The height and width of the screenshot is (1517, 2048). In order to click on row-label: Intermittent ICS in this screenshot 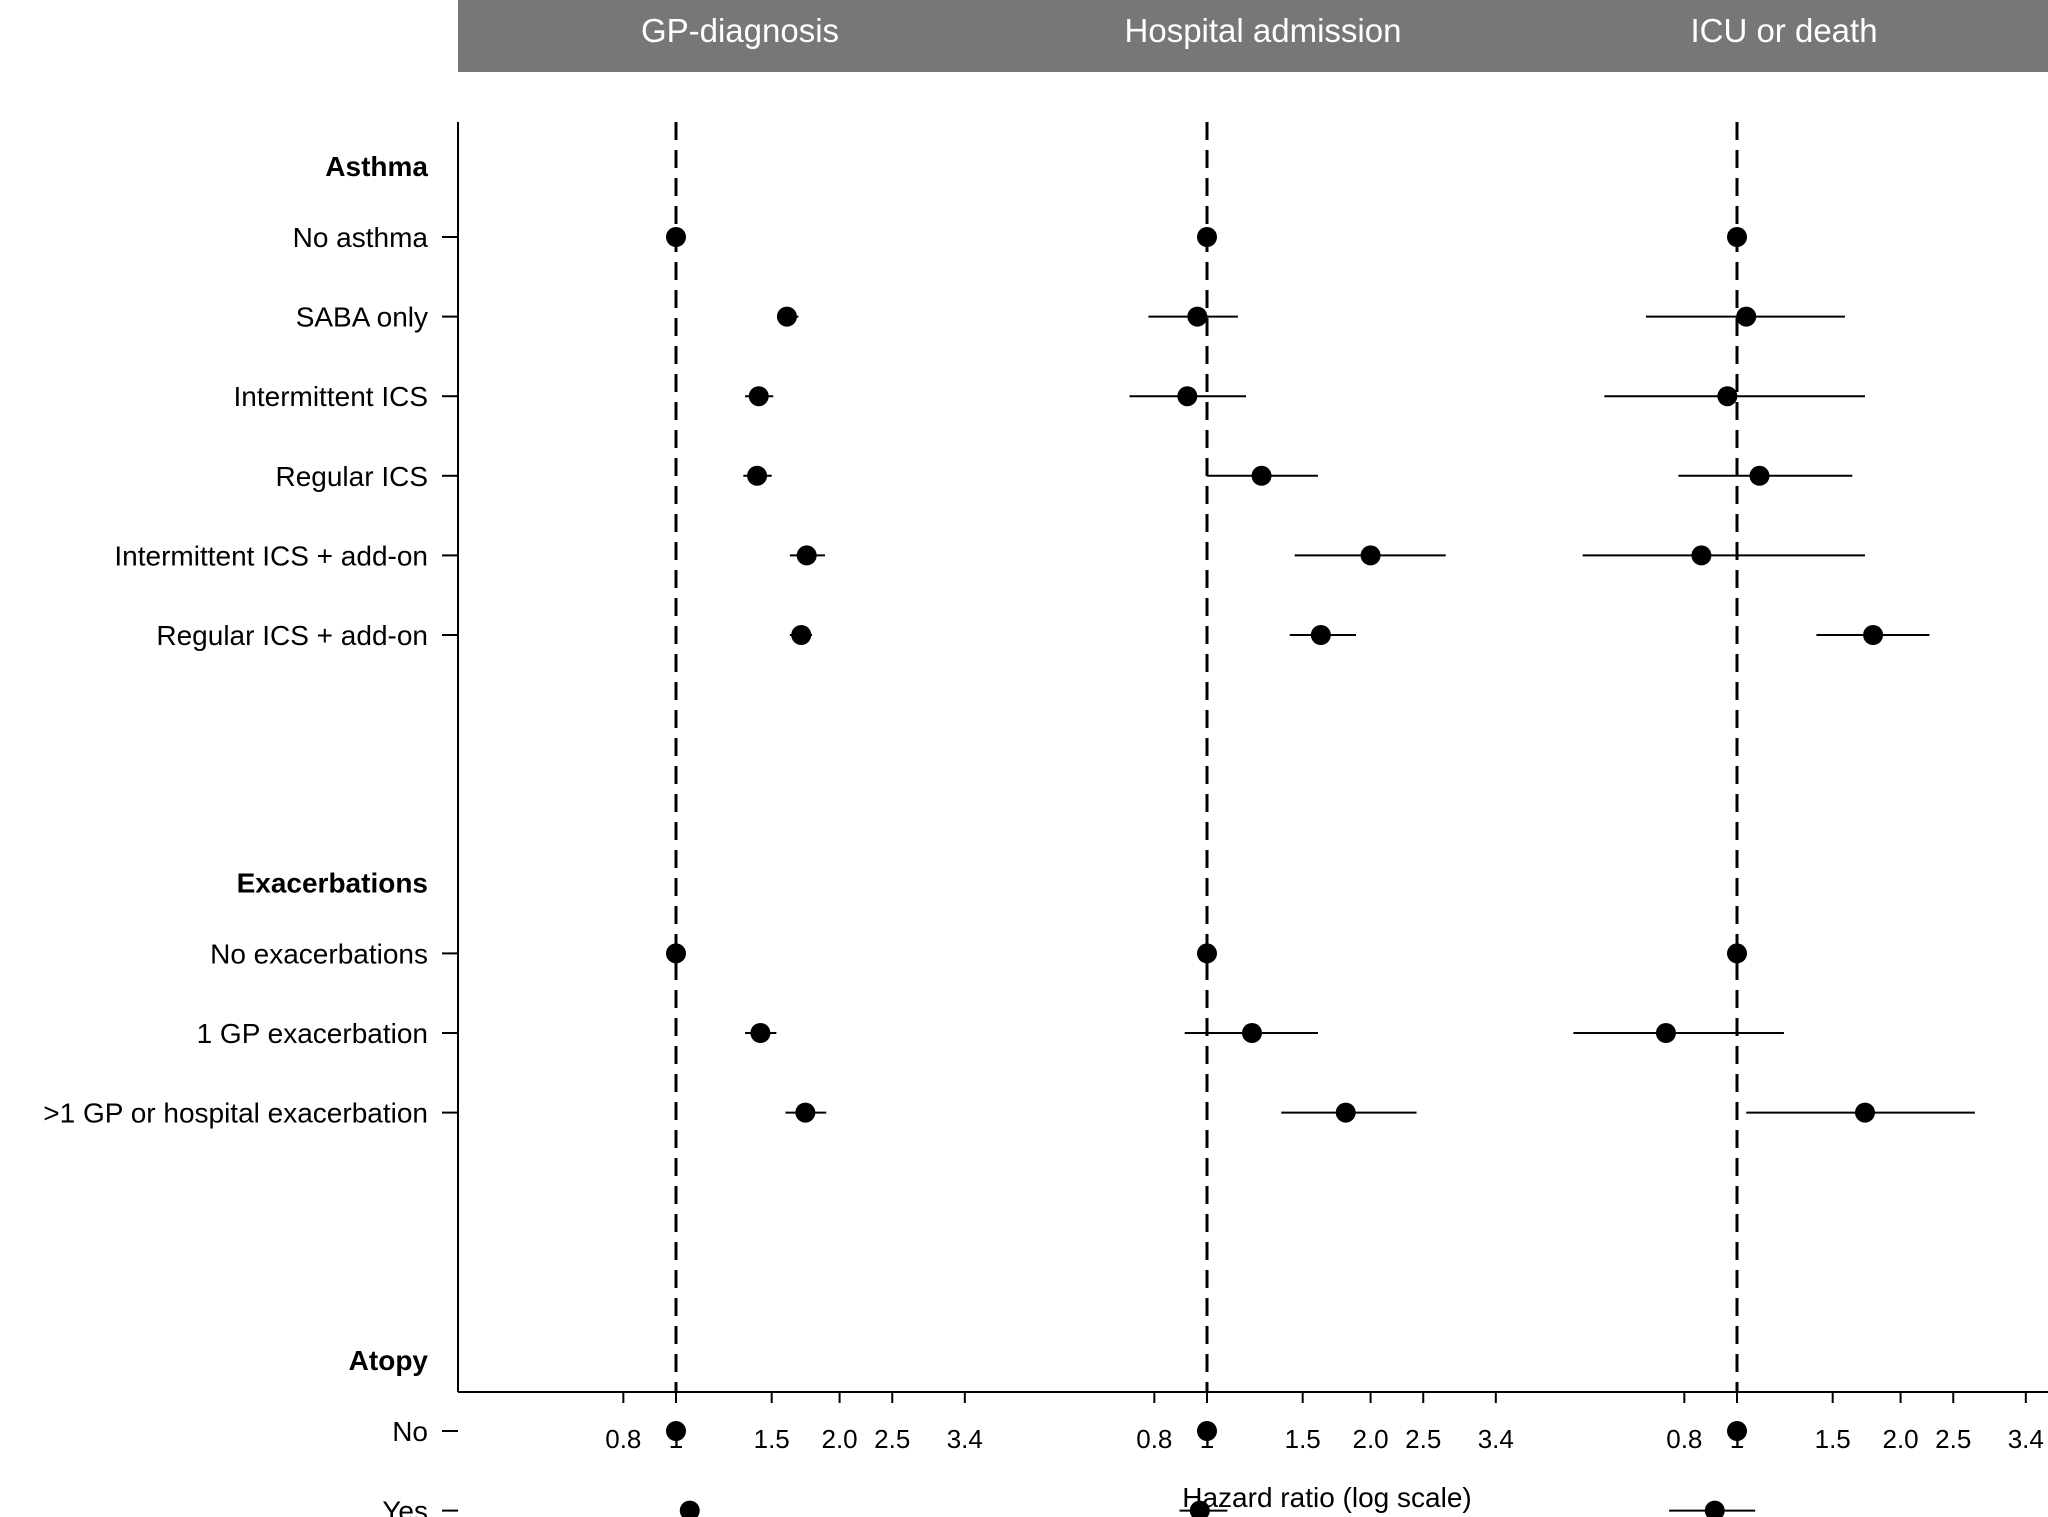, I will do `click(330, 396)`.